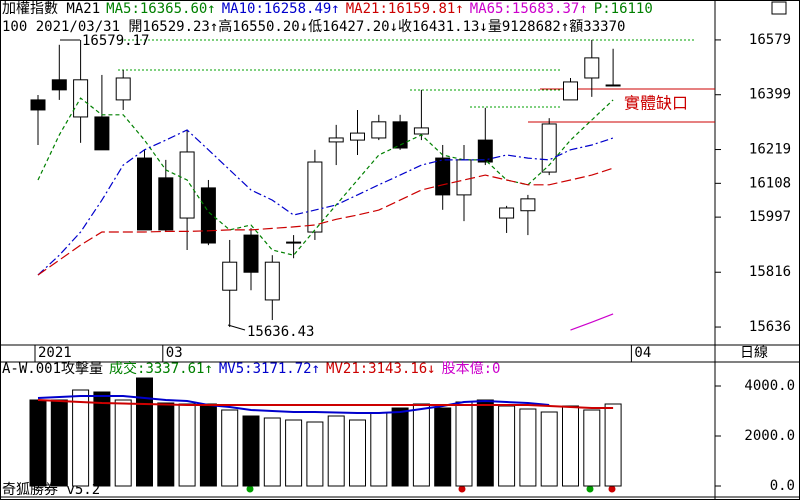  I want to click on y-tick-label: 16399, so click(770, 95).